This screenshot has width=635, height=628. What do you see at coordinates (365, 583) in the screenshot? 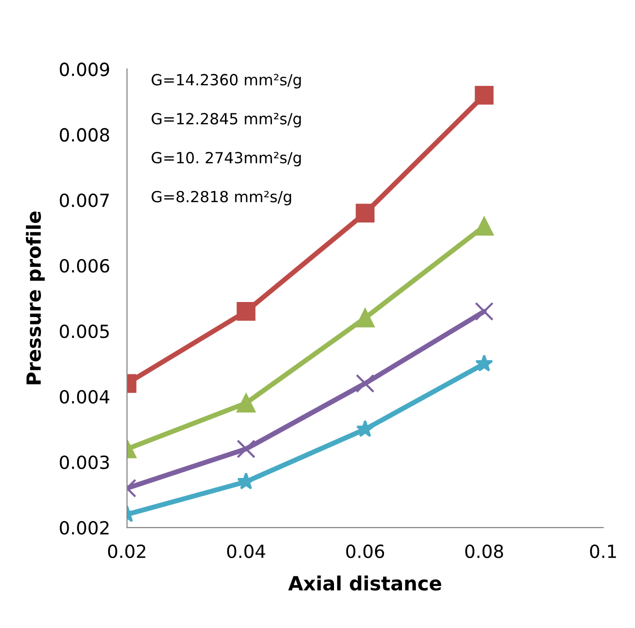
I see `x-axis-title: Axial distance` at bounding box center [365, 583].